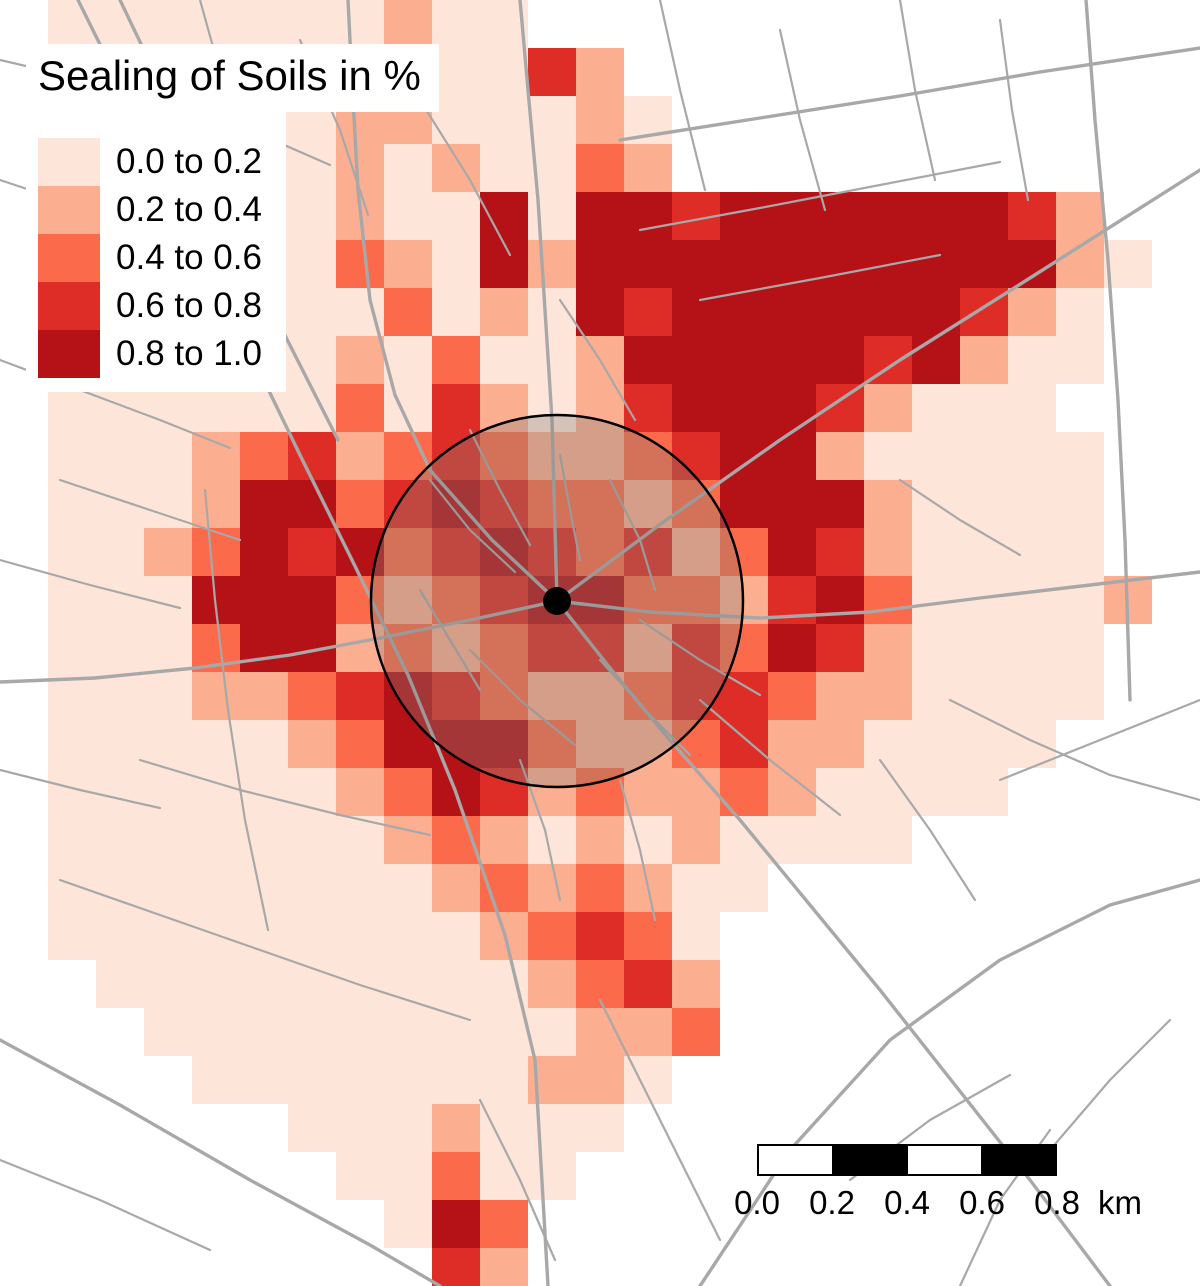 The height and width of the screenshot is (1286, 1200). Describe the element at coordinates (150, 210) in the screenshot. I see `legend-row: 0.2 to 0.4` at that location.